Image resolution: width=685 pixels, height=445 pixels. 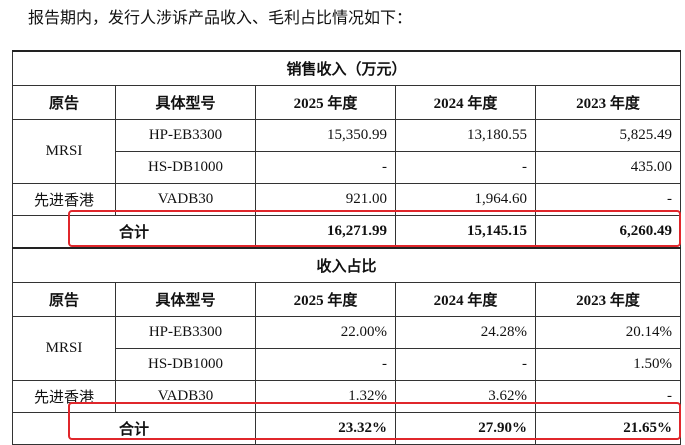 I want to click on model-cell: VADB30, so click(x=185, y=396).